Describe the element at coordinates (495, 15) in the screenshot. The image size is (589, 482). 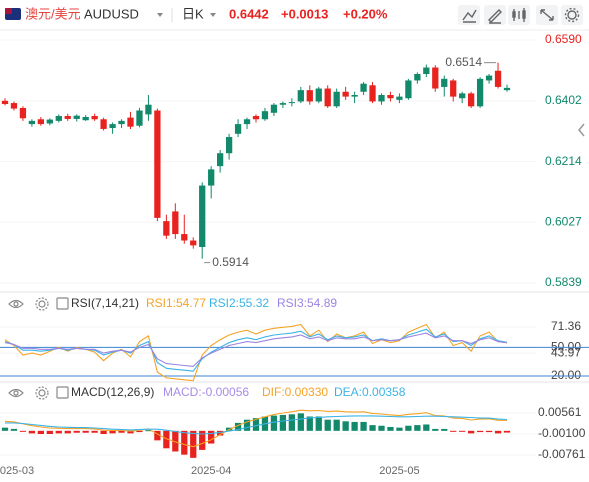
I see `draw-button` at that location.